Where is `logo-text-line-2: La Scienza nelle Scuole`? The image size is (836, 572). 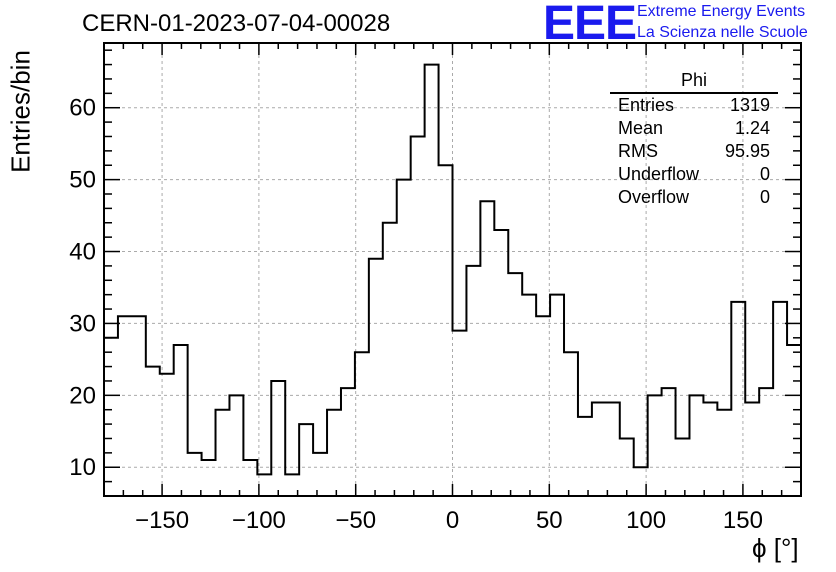
logo-text-line-2: La Scienza nelle Scuole is located at coordinates (722, 32).